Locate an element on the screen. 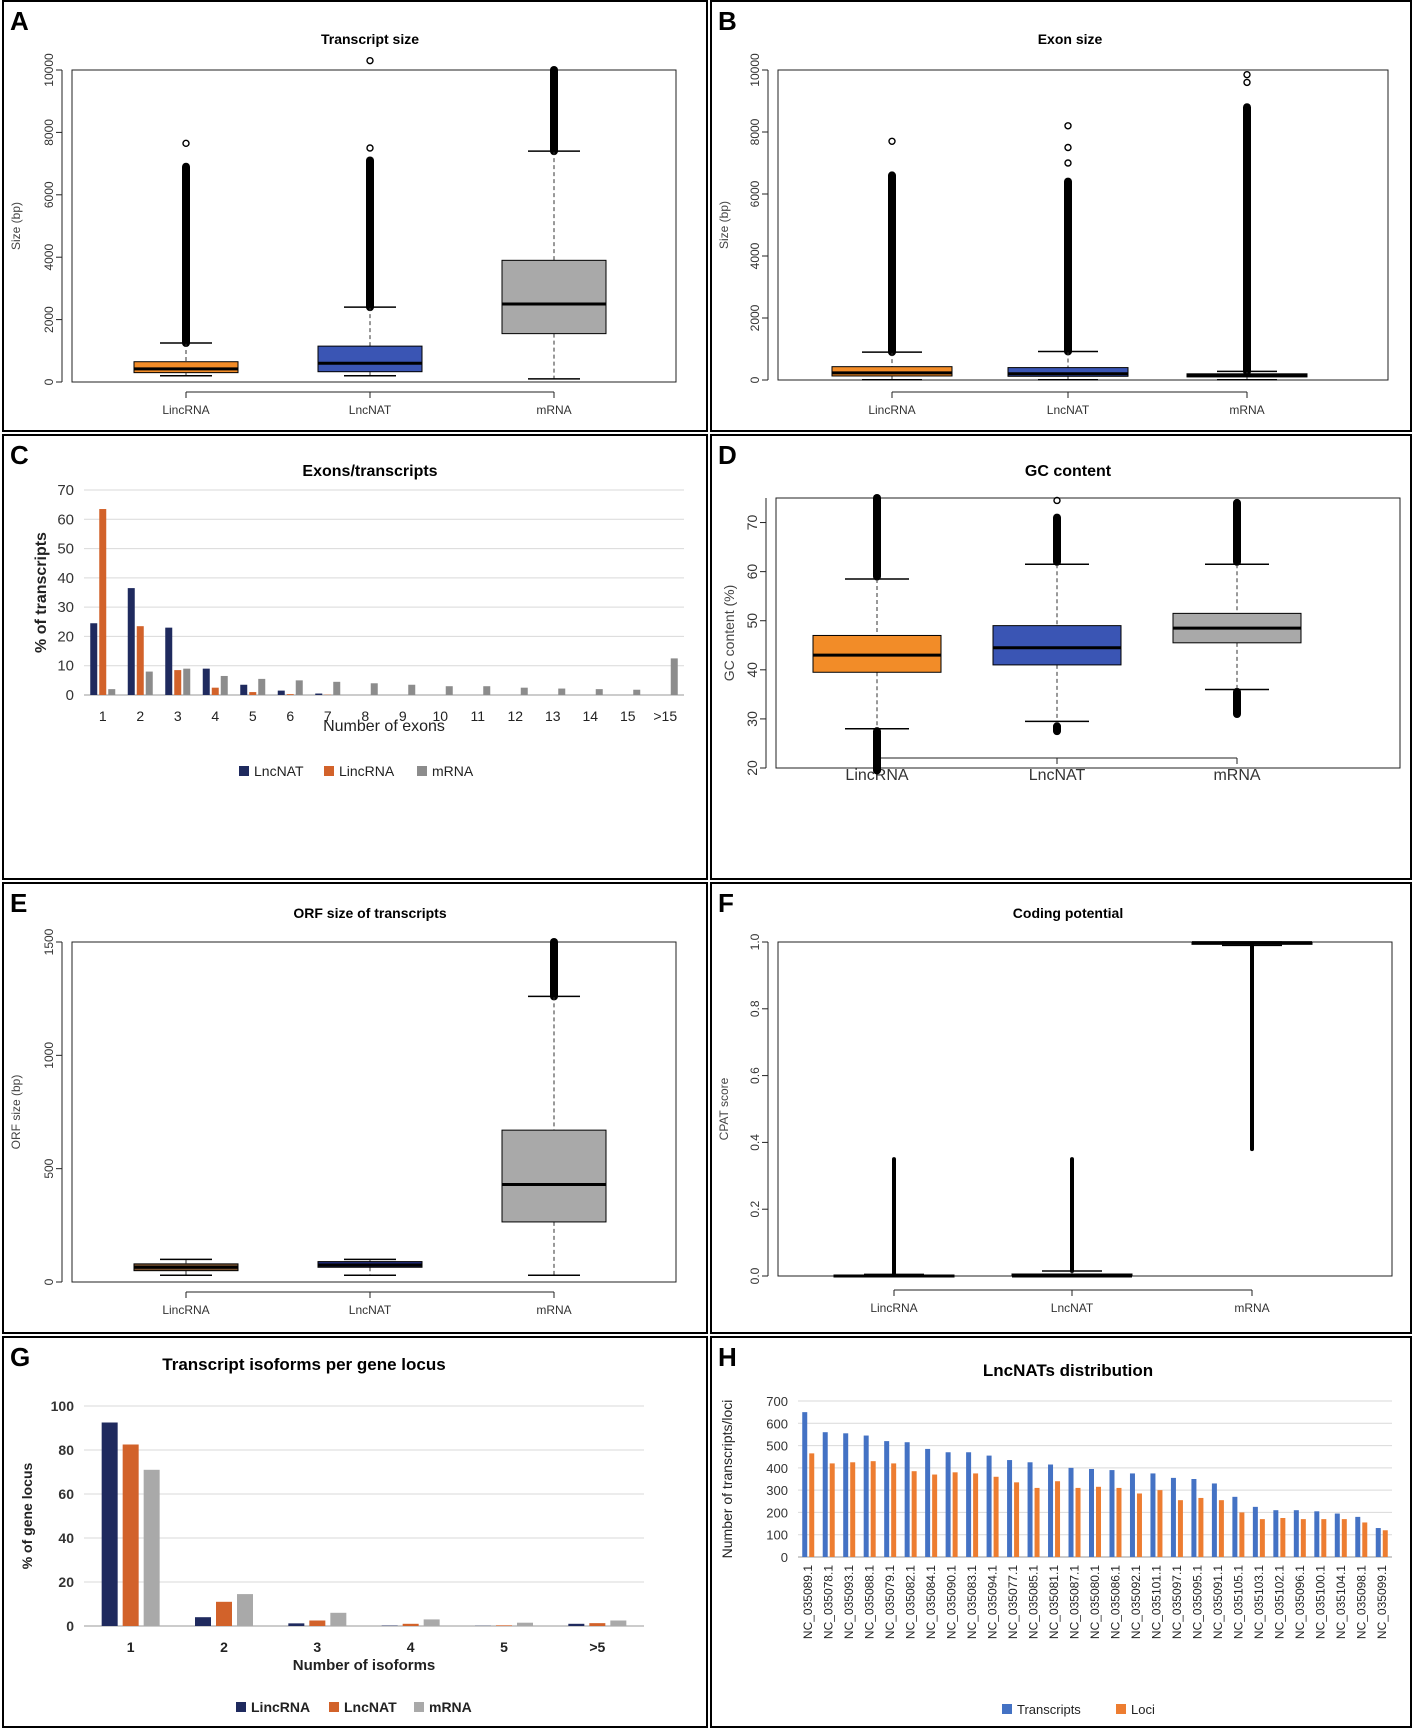 The image size is (1414, 1728). box-lncnat is located at coordinates (1068, 251).